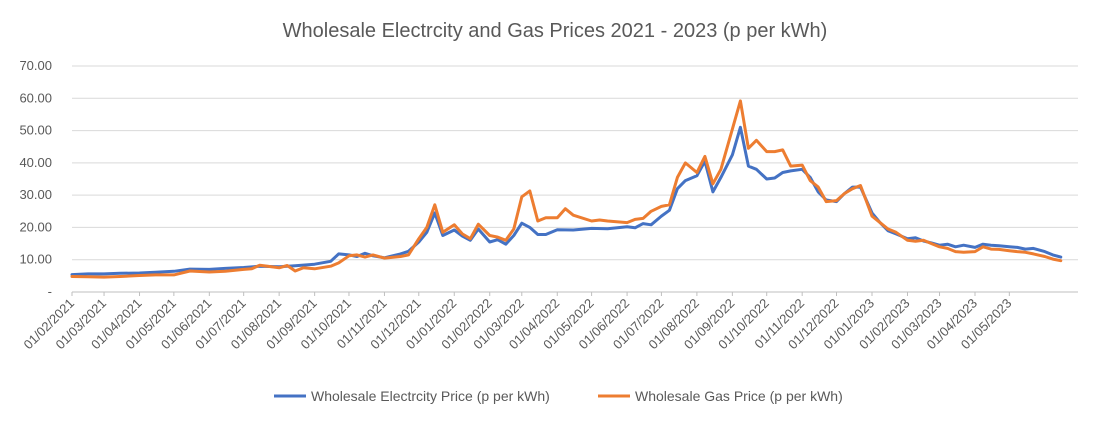 The height and width of the screenshot is (422, 1110). What do you see at coordinates (35, 130) in the screenshot?
I see `y-tick-label: 50.00` at bounding box center [35, 130].